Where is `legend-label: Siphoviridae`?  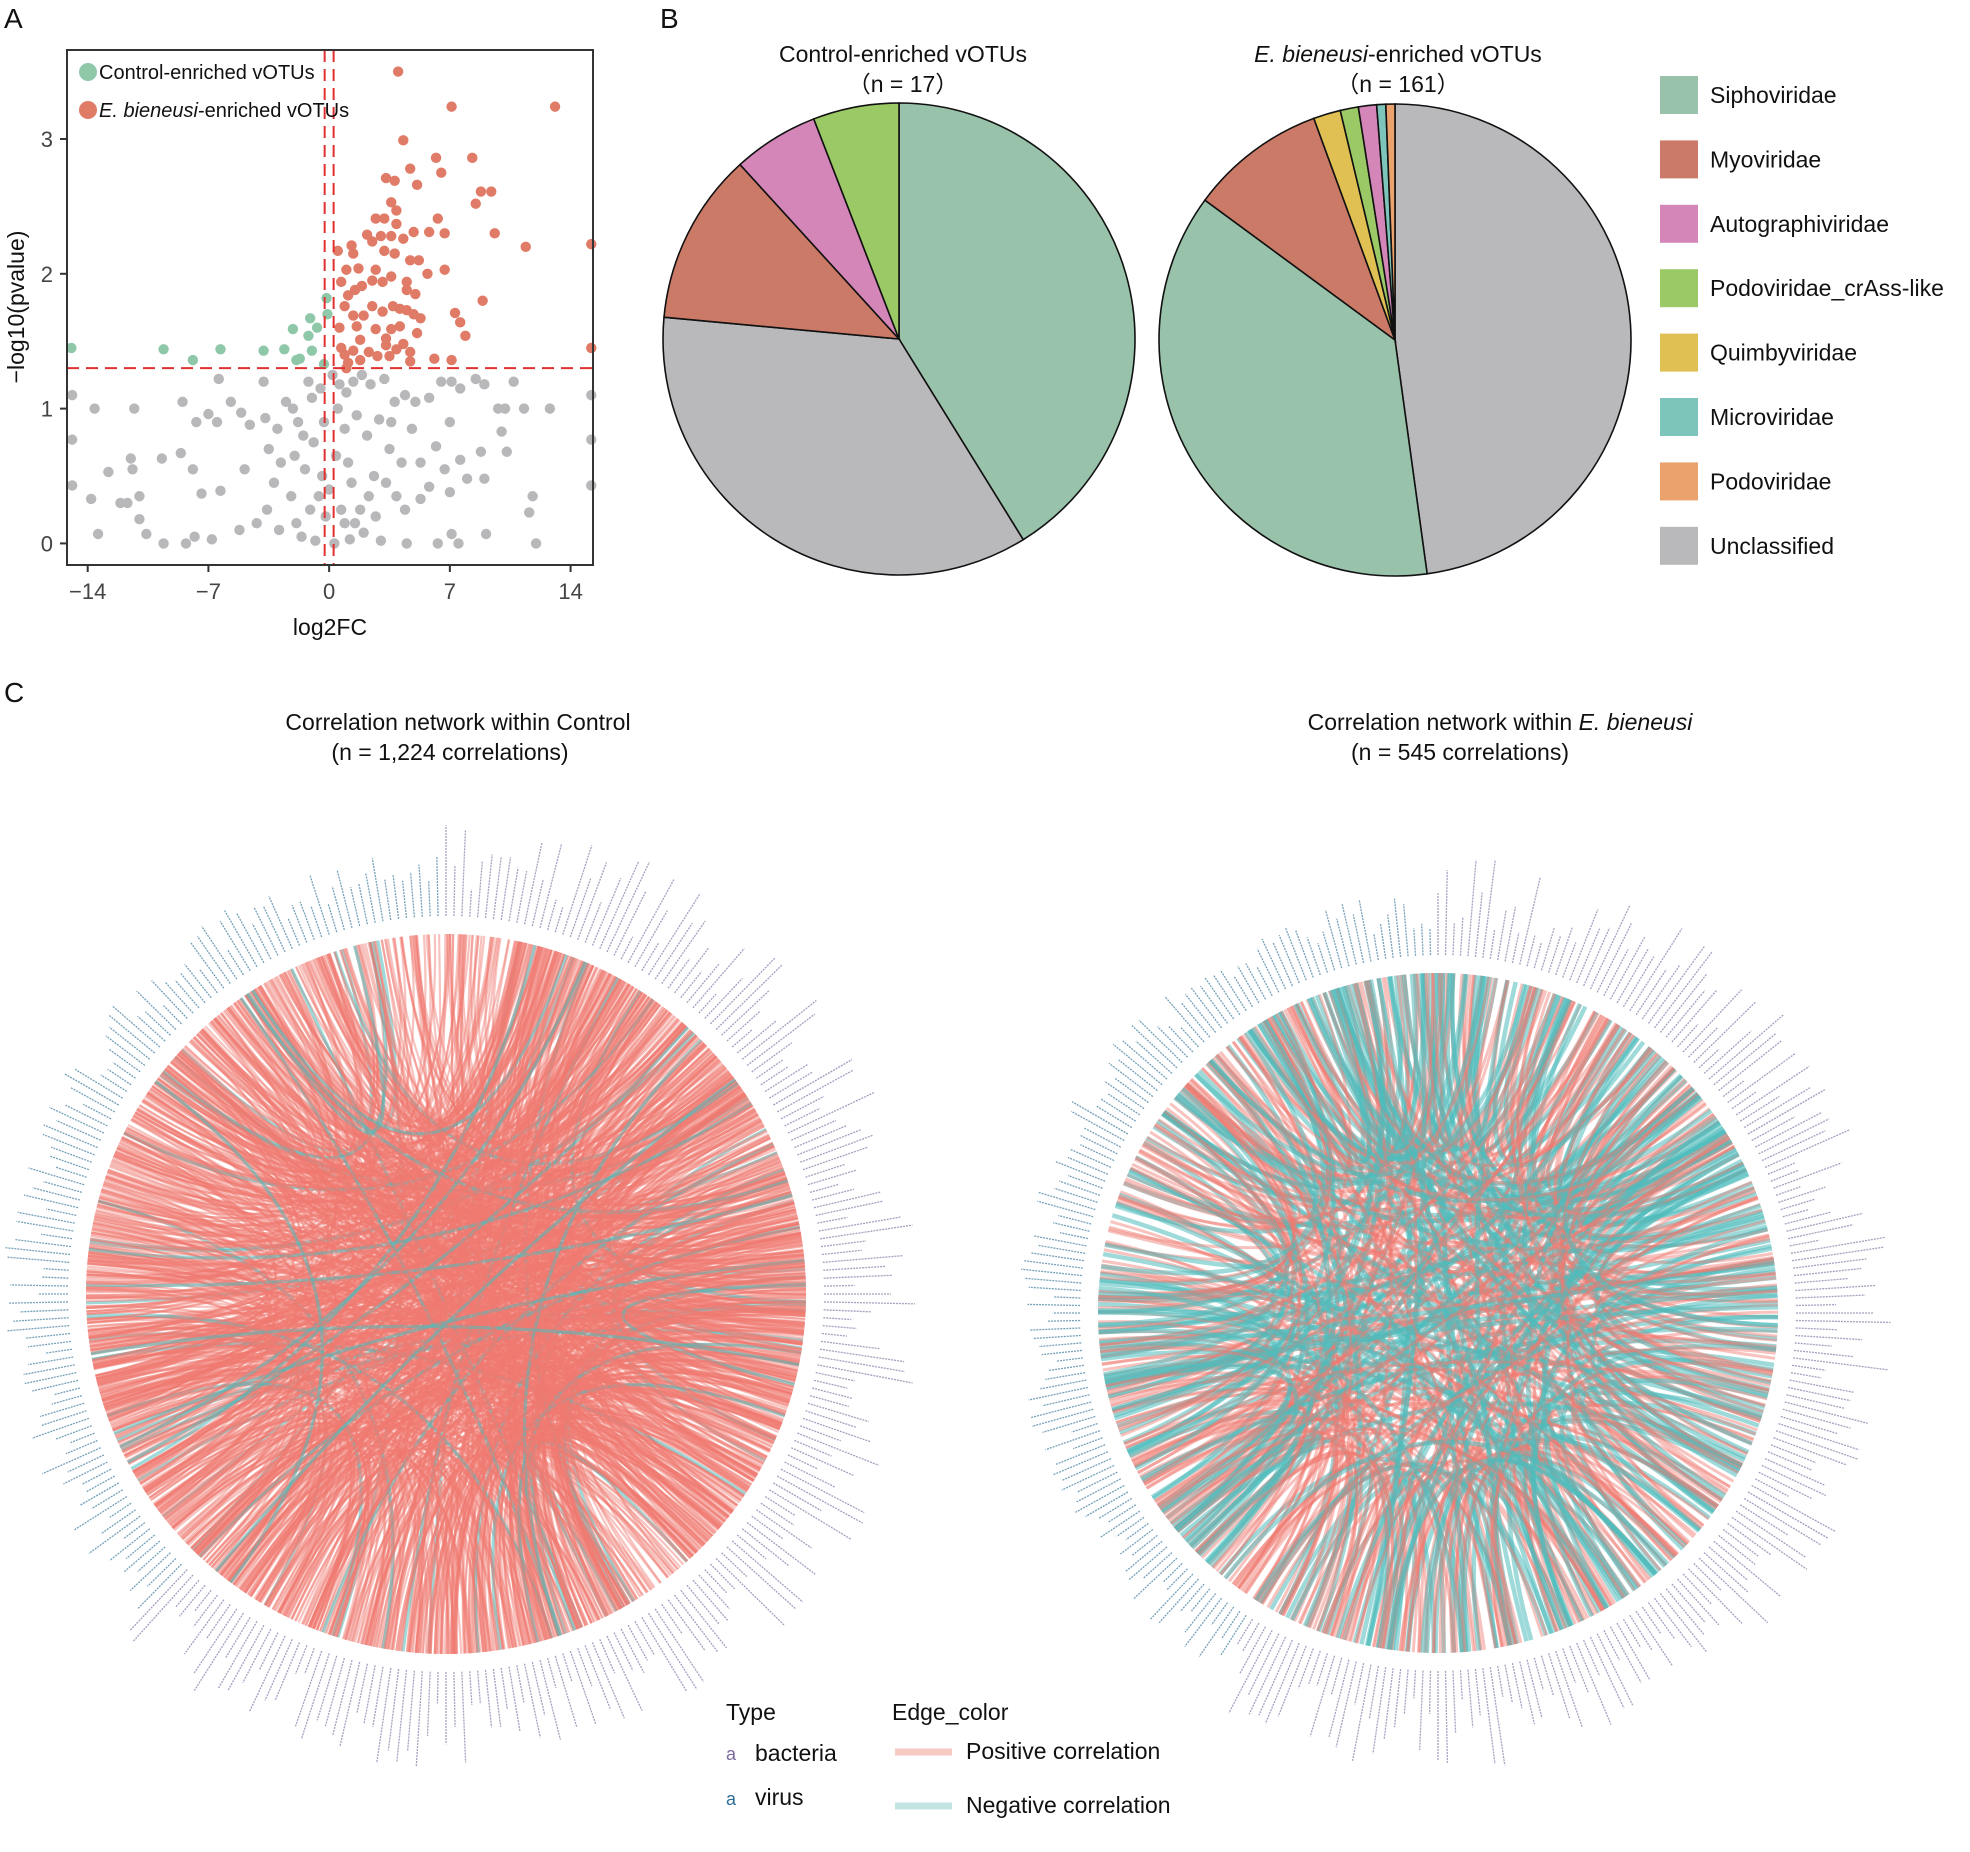 legend-label: Siphoviridae is located at coordinates (1773, 95).